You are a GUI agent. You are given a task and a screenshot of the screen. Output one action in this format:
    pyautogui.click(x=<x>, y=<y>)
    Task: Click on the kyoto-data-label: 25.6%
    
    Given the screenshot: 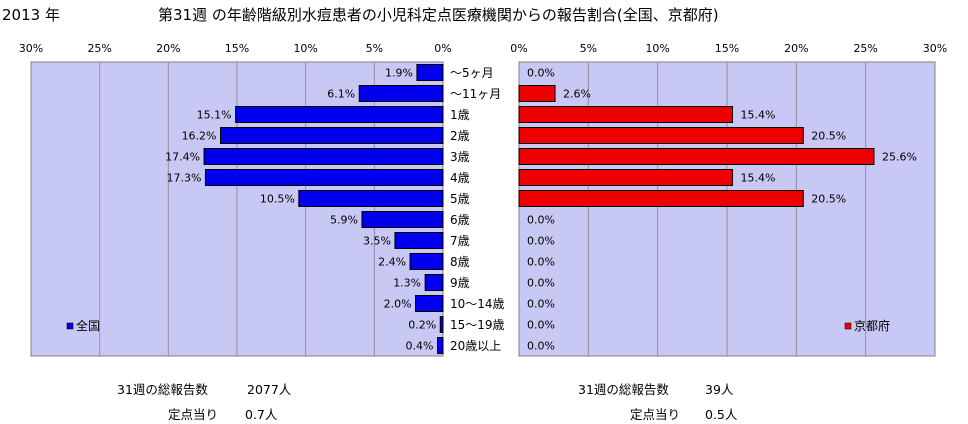 What is the action you would take?
    pyautogui.click(x=899, y=157)
    